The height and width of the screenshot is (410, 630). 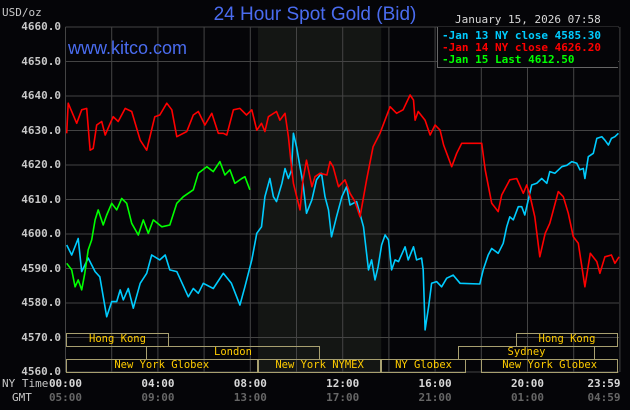 I want to click on session-london: London, so click(x=233, y=353).